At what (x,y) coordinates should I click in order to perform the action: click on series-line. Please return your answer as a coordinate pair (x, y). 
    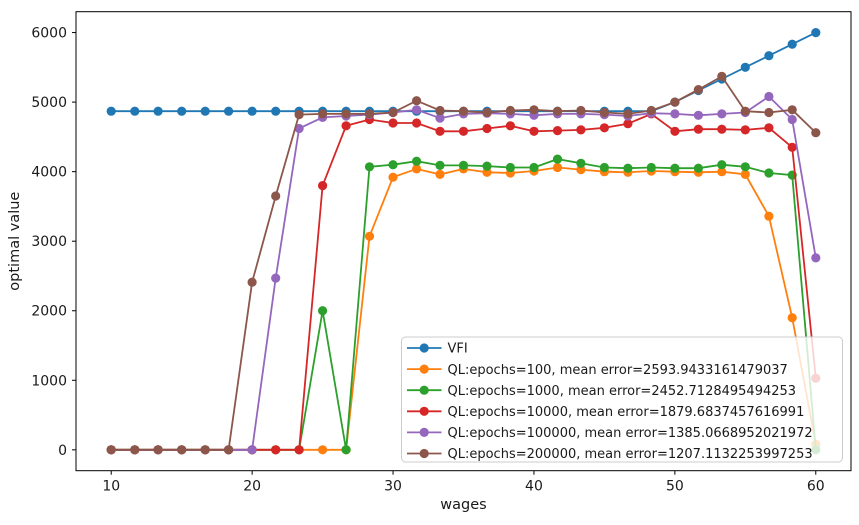
    Looking at the image, I should click on (464, 72).